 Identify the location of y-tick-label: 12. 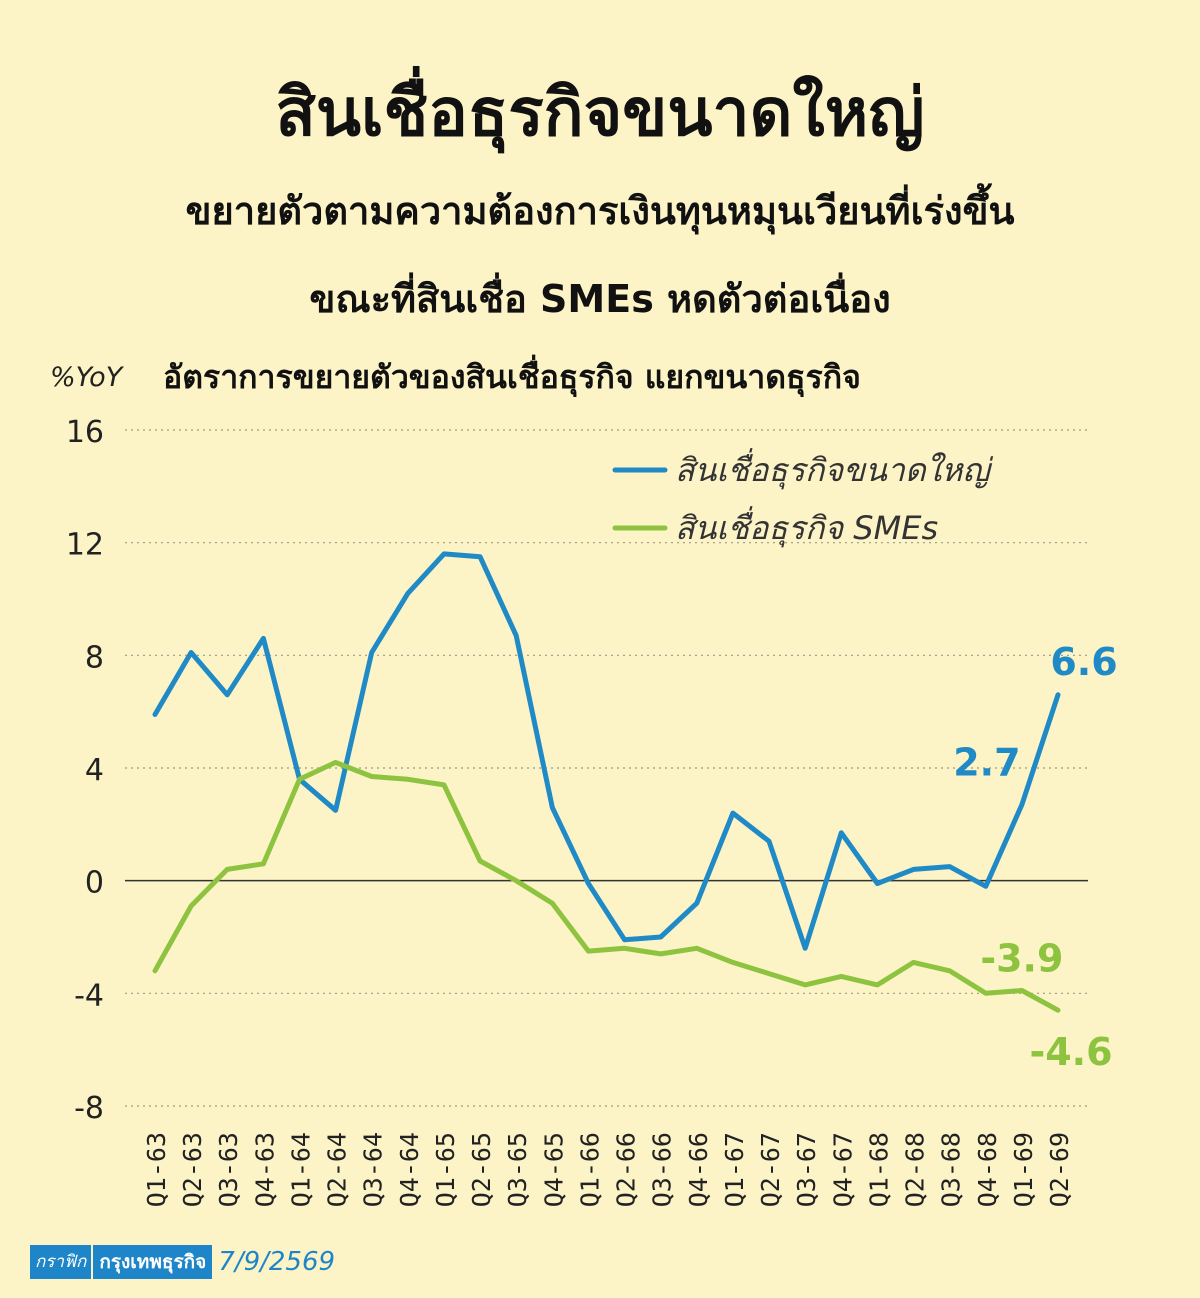
(85, 545).